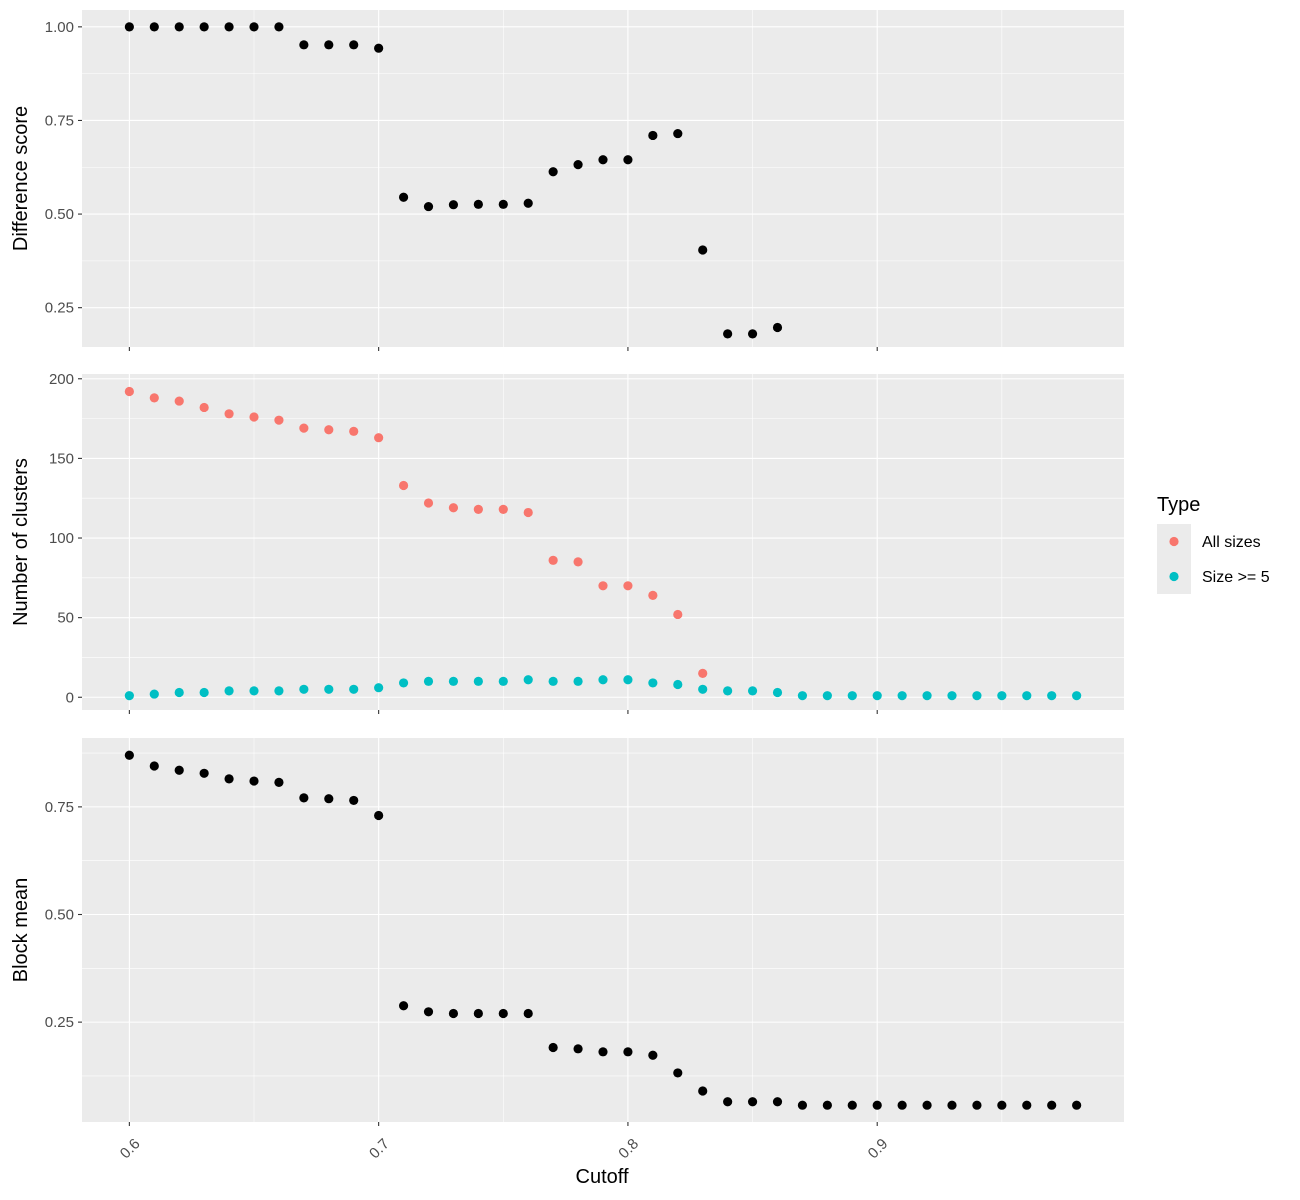 The width and height of the screenshot is (1300, 1200). What do you see at coordinates (1231, 542) in the screenshot?
I see `legend-entry-label: All sizes` at bounding box center [1231, 542].